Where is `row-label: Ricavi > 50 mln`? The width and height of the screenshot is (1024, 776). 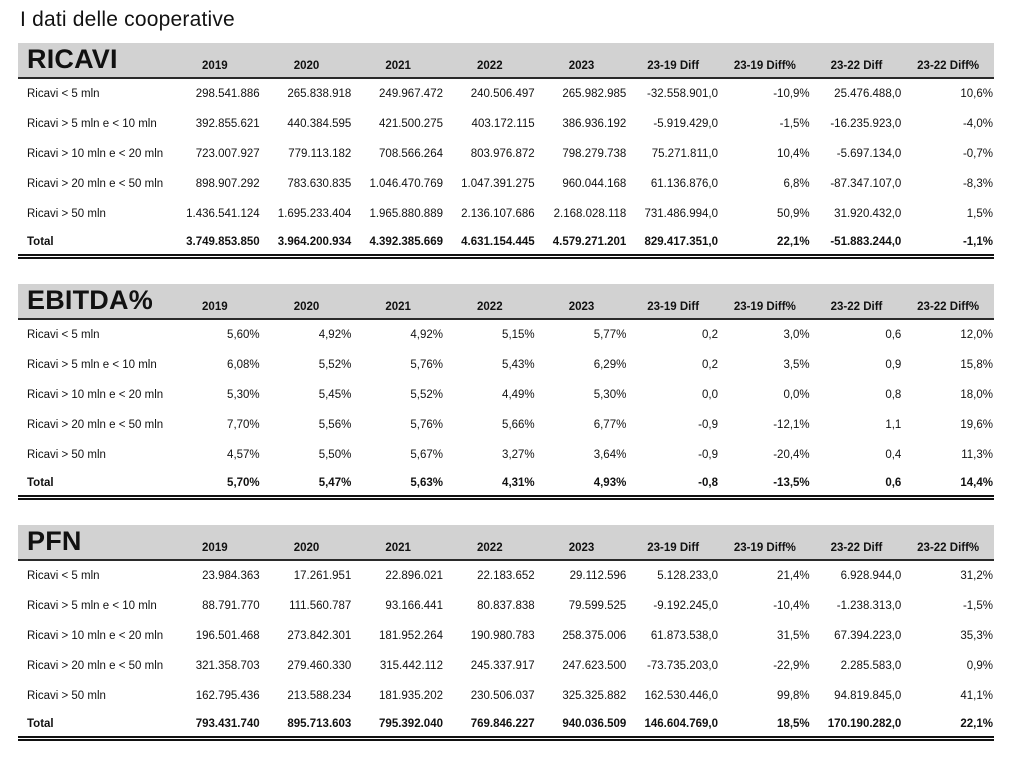
row-label: Ricavi > 50 mln is located at coordinates (66, 214).